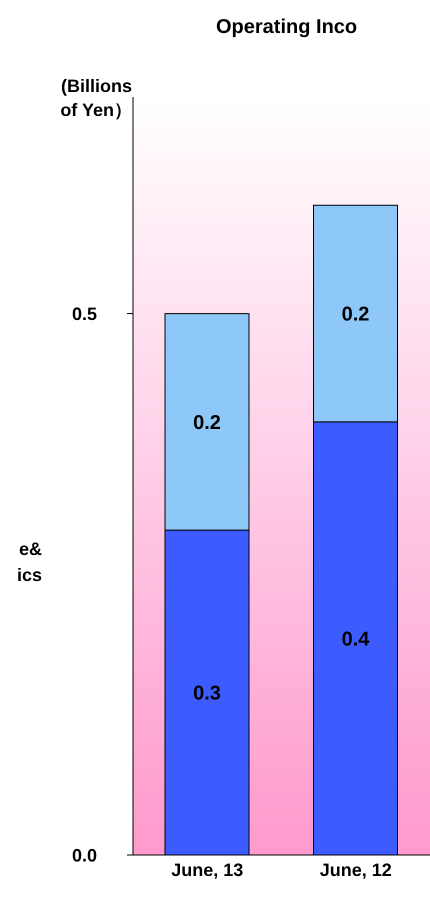  I want to click on x-tick-label: June, 13, so click(207, 870).